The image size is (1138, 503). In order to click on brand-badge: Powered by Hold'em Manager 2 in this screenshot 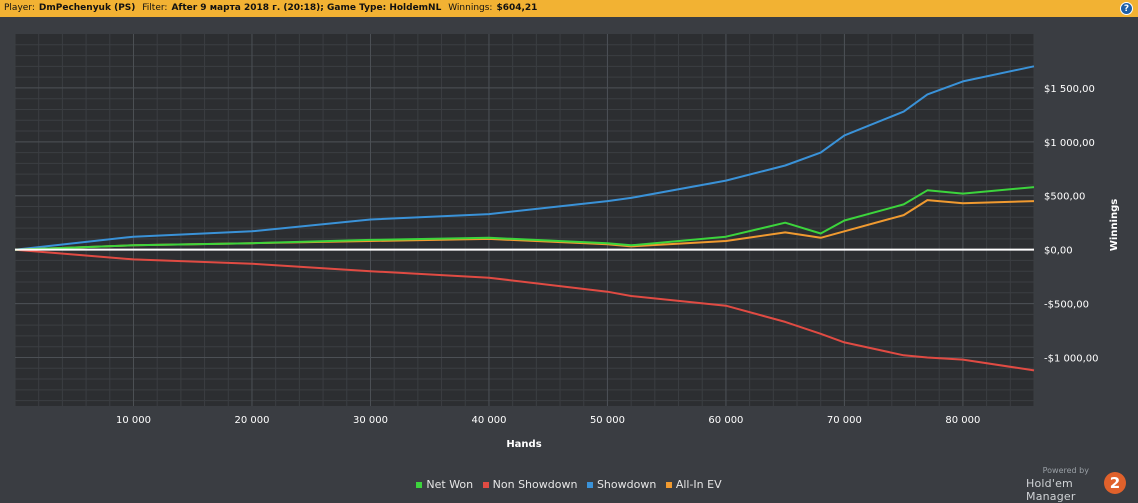, I will do `click(1076, 484)`.